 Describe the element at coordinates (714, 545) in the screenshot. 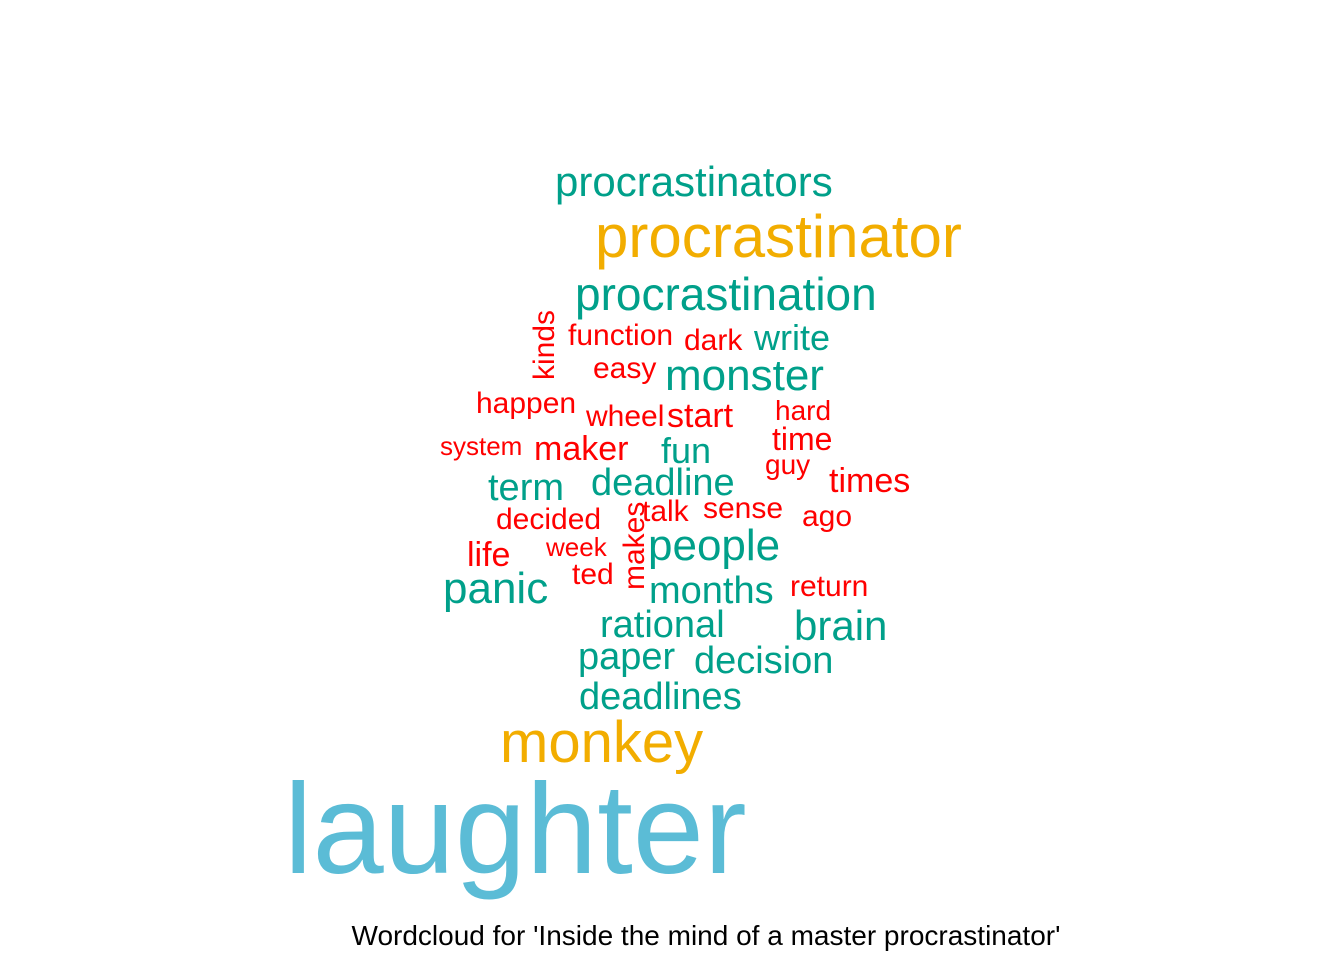

I see `word-people: people` at that location.